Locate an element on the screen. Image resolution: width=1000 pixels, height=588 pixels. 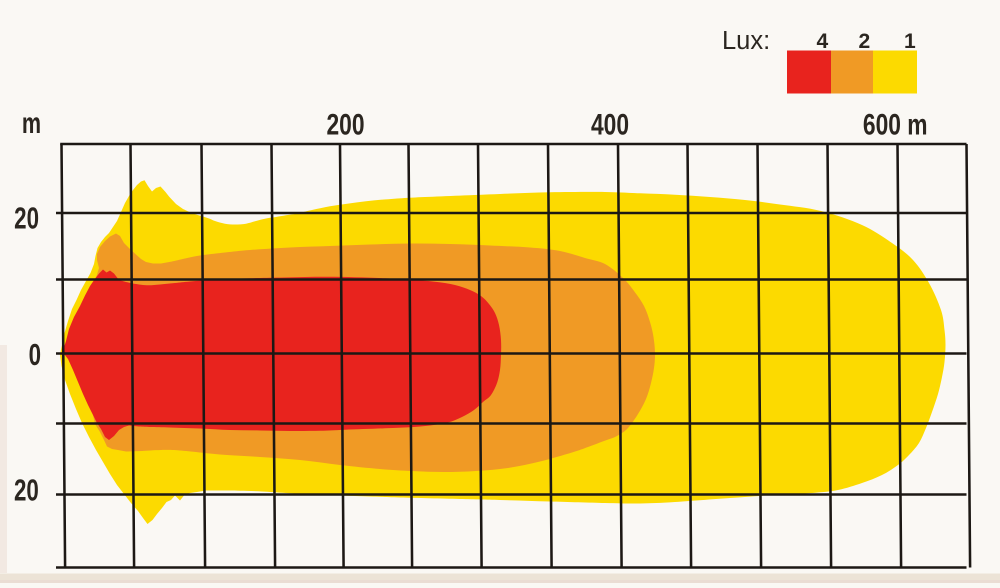
svg-text: 200 is located at coordinates (345, 124).